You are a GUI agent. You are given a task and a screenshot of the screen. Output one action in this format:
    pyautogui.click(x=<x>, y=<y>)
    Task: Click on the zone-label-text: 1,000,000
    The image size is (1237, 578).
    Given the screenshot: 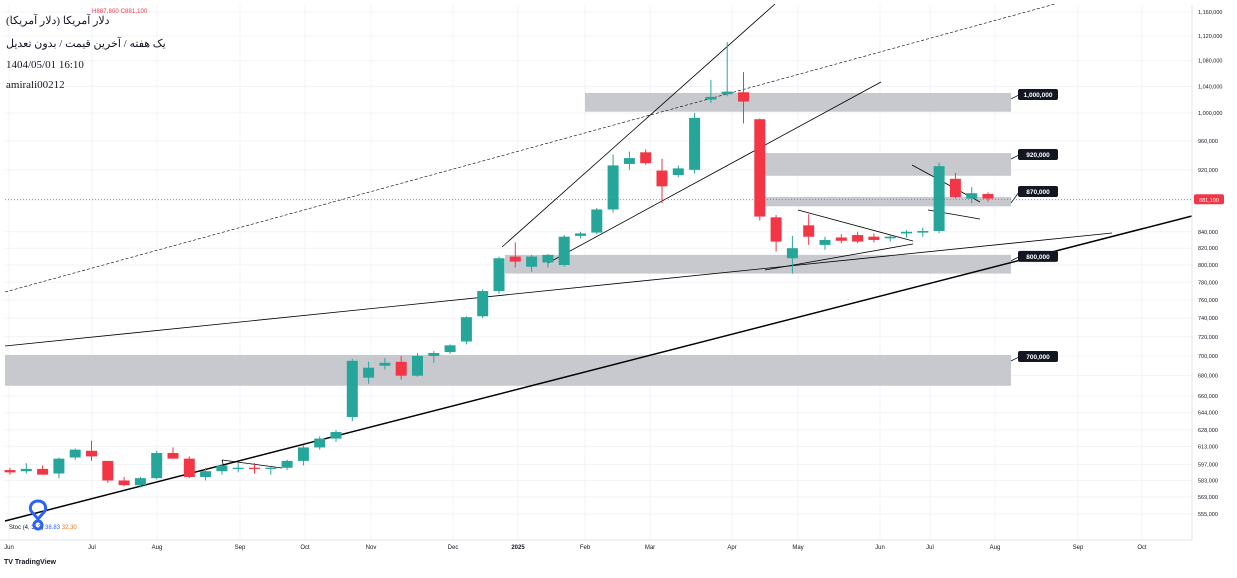 What is the action you would take?
    pyautogui.click(x=1038, y=95)
    